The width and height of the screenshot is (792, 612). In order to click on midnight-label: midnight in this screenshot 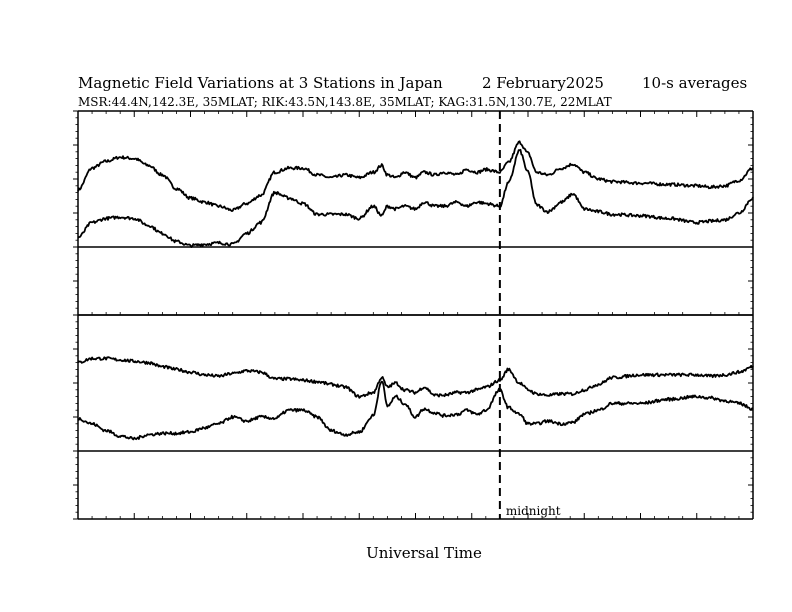, I will do `click(533, 511)`.